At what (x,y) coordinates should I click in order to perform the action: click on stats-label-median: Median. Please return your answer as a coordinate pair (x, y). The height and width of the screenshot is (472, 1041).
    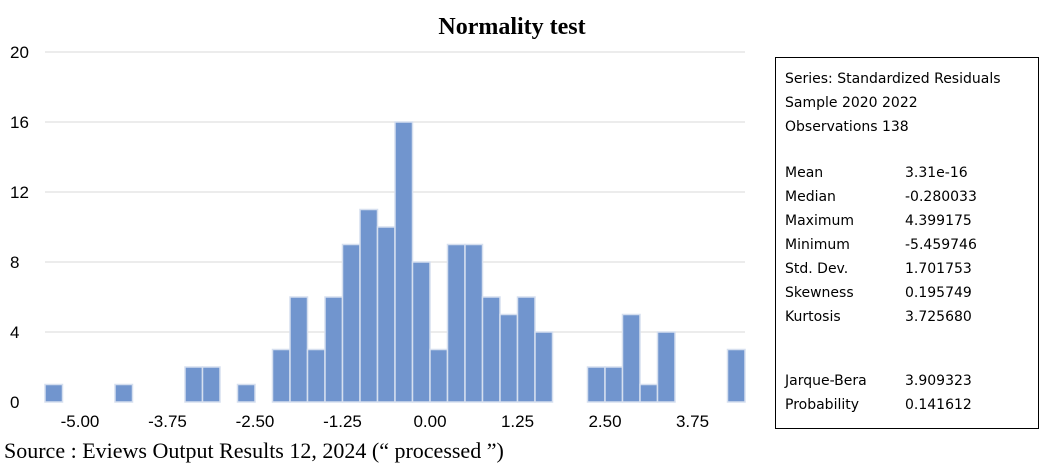
    Looking at the image, I should click on (810, 197).